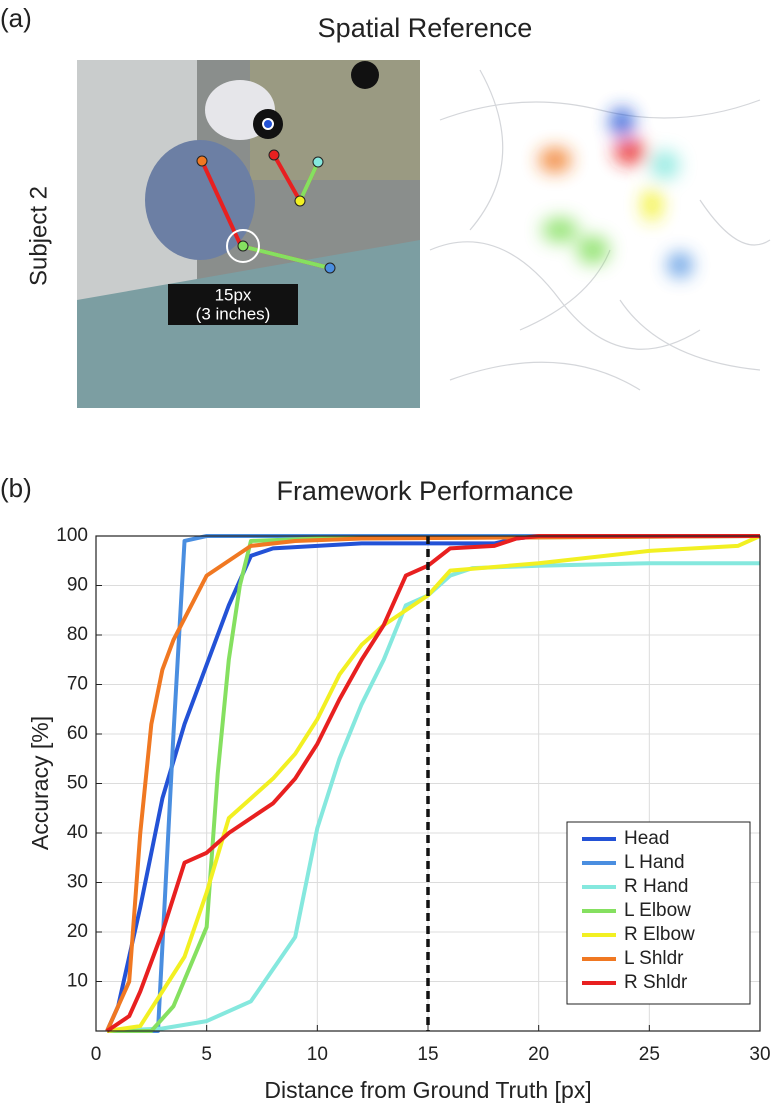 The height and width of the screenshot is (1111, 773). Describe the element at coordinates (96, 1054) in the screenshot. I see `x-tick-label: 0` at that location.